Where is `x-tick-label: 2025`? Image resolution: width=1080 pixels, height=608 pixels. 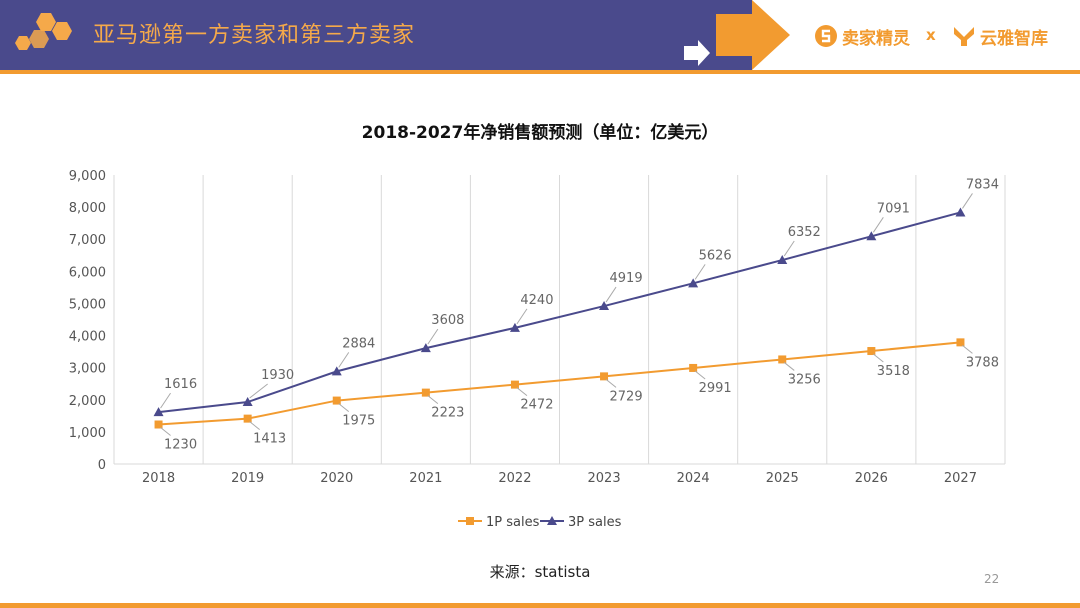 x-tick-label: 2025 is located at coordinates (782, 478).